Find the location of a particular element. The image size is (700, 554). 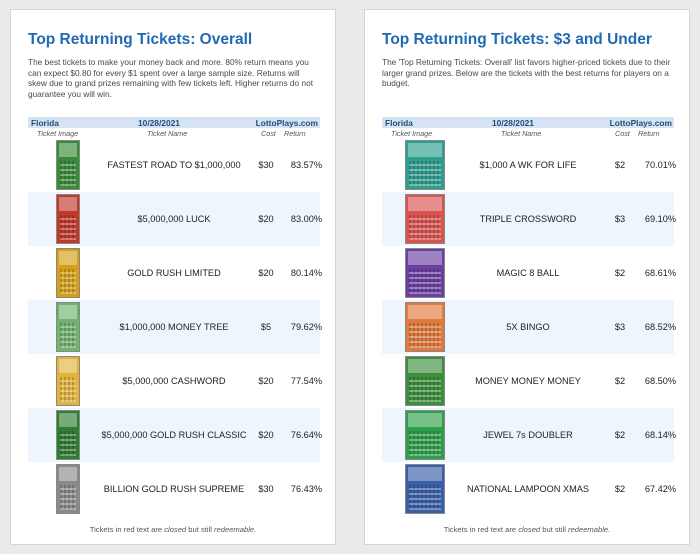

table-row: MONEY MONEY MONEY $2 68.50% is located at coordinates (529, 381).